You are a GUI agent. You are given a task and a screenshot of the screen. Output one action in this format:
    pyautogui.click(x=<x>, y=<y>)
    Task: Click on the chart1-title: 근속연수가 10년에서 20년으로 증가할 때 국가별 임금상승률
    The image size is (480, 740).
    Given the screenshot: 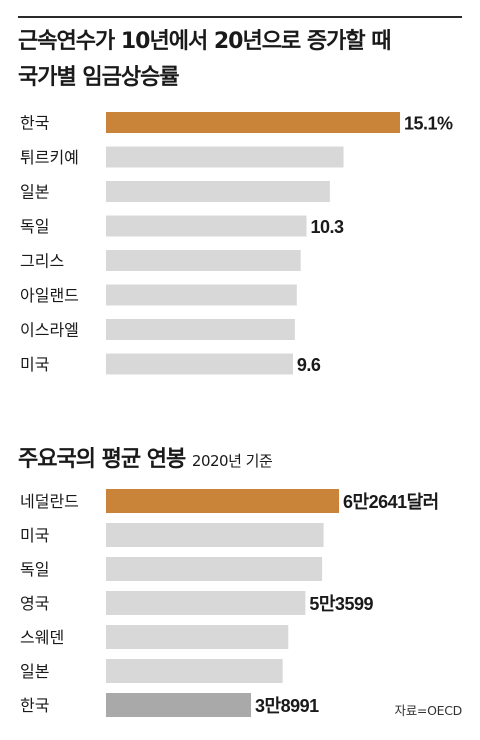 What is the action you would take?
    pyautogui.click(x=204, y=60)
    